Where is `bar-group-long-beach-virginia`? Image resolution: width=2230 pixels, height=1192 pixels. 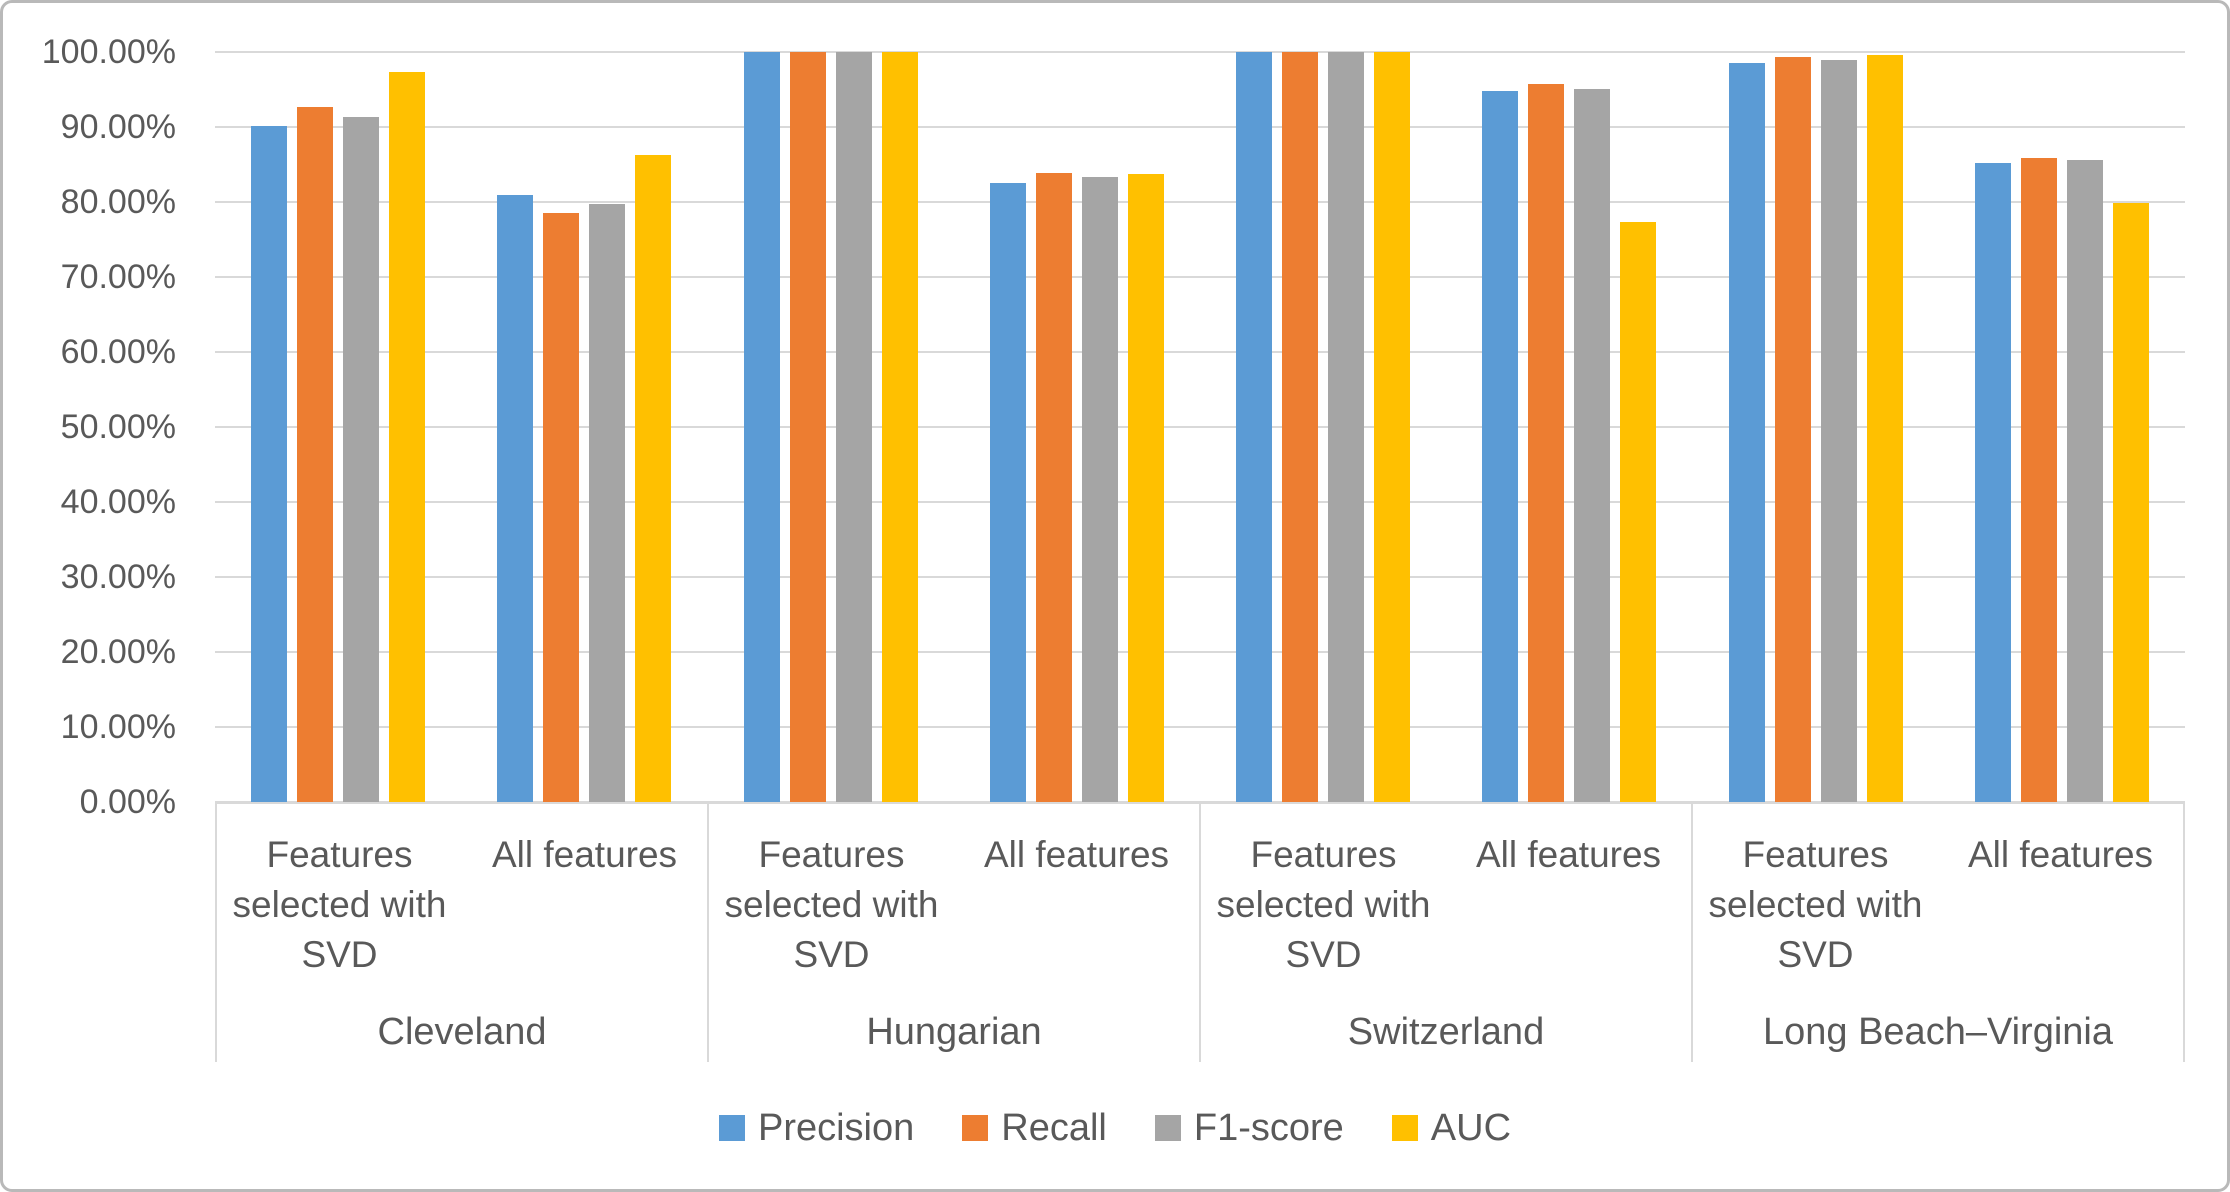
bar-group-long-beach-virginia is located at coordinates (1939, 427).